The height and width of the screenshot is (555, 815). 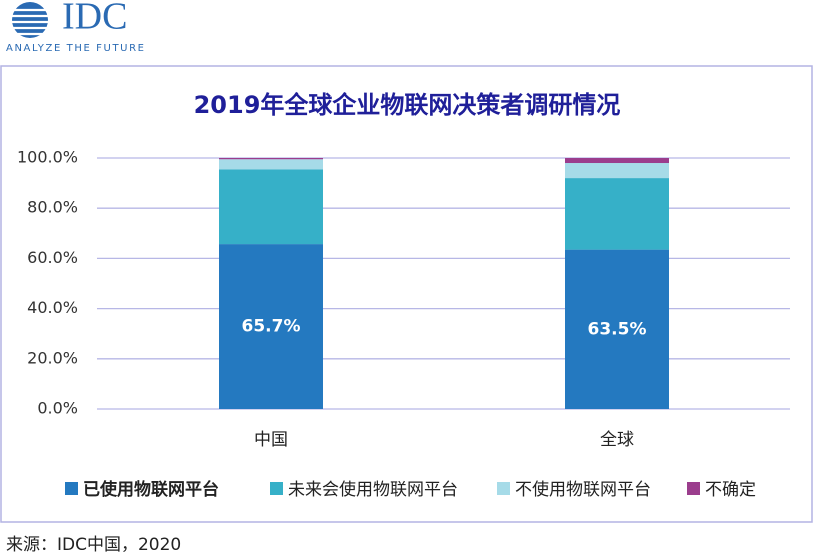 I want to click on chart-title: 2019年全球企业物联网决策者调研情况, so click(x=407, y=105).